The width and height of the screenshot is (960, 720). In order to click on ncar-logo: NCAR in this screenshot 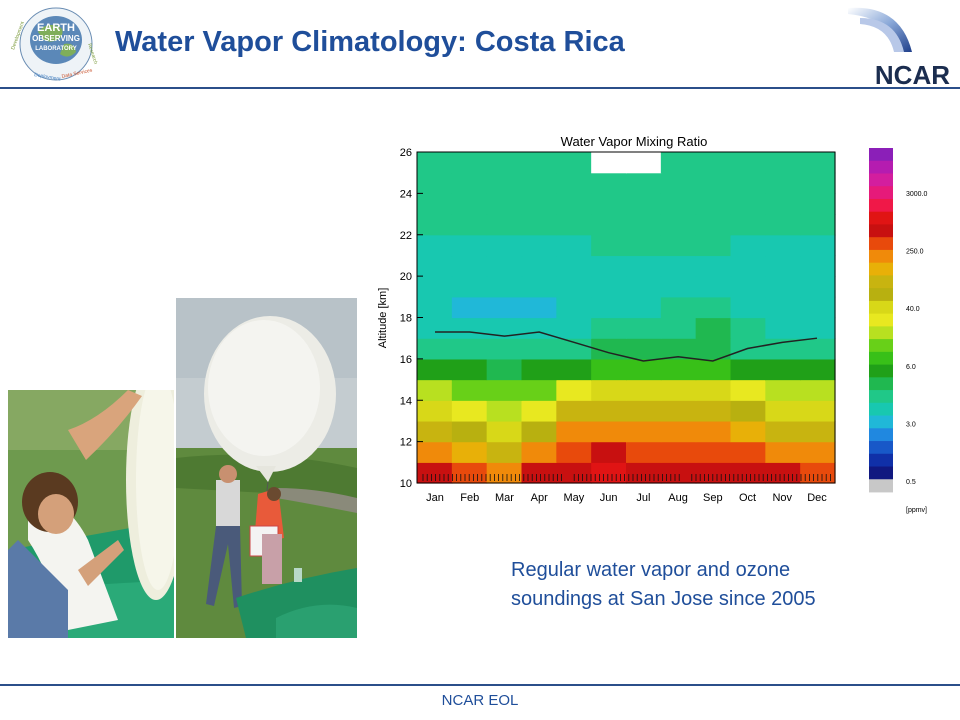, I will do `click(899, 48)`.